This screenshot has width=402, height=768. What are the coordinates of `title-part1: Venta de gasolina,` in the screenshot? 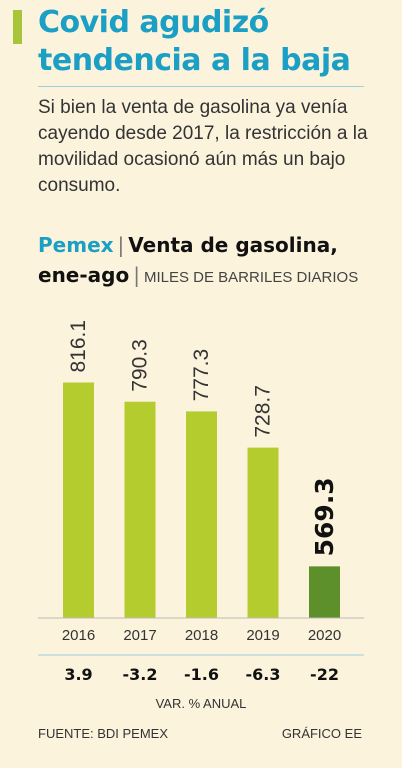 It's located at (233, 245).